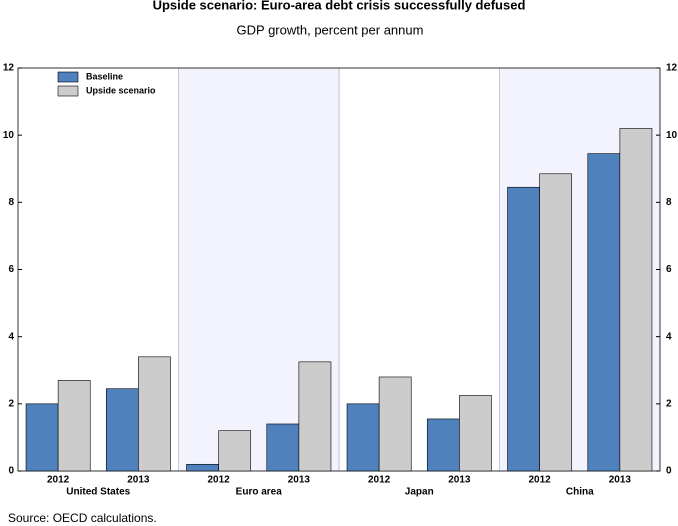 The width and height of the screenshot is (678, 526). I want to click on y2-tick-label: 8, so click(669, 202).